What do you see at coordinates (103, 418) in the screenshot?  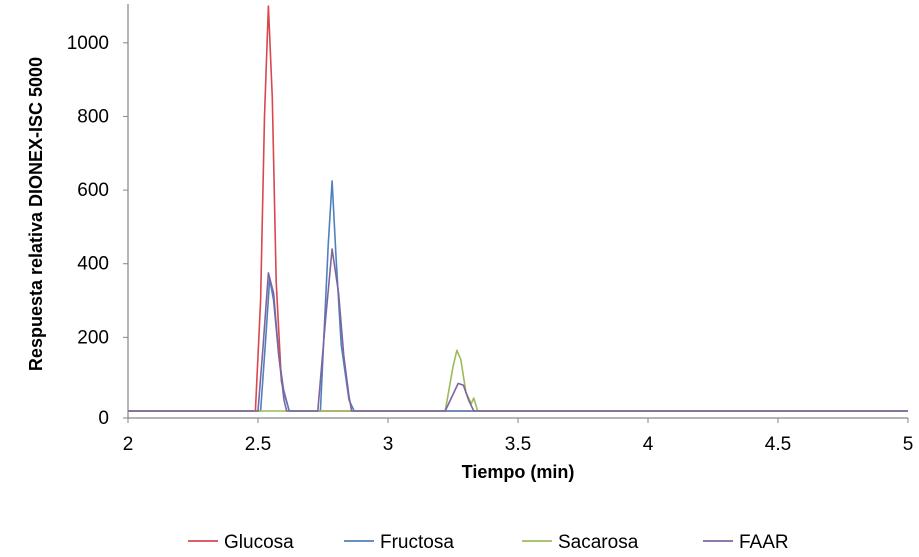 I see `y-tick-label: 0` at bounding box center [103, 418].